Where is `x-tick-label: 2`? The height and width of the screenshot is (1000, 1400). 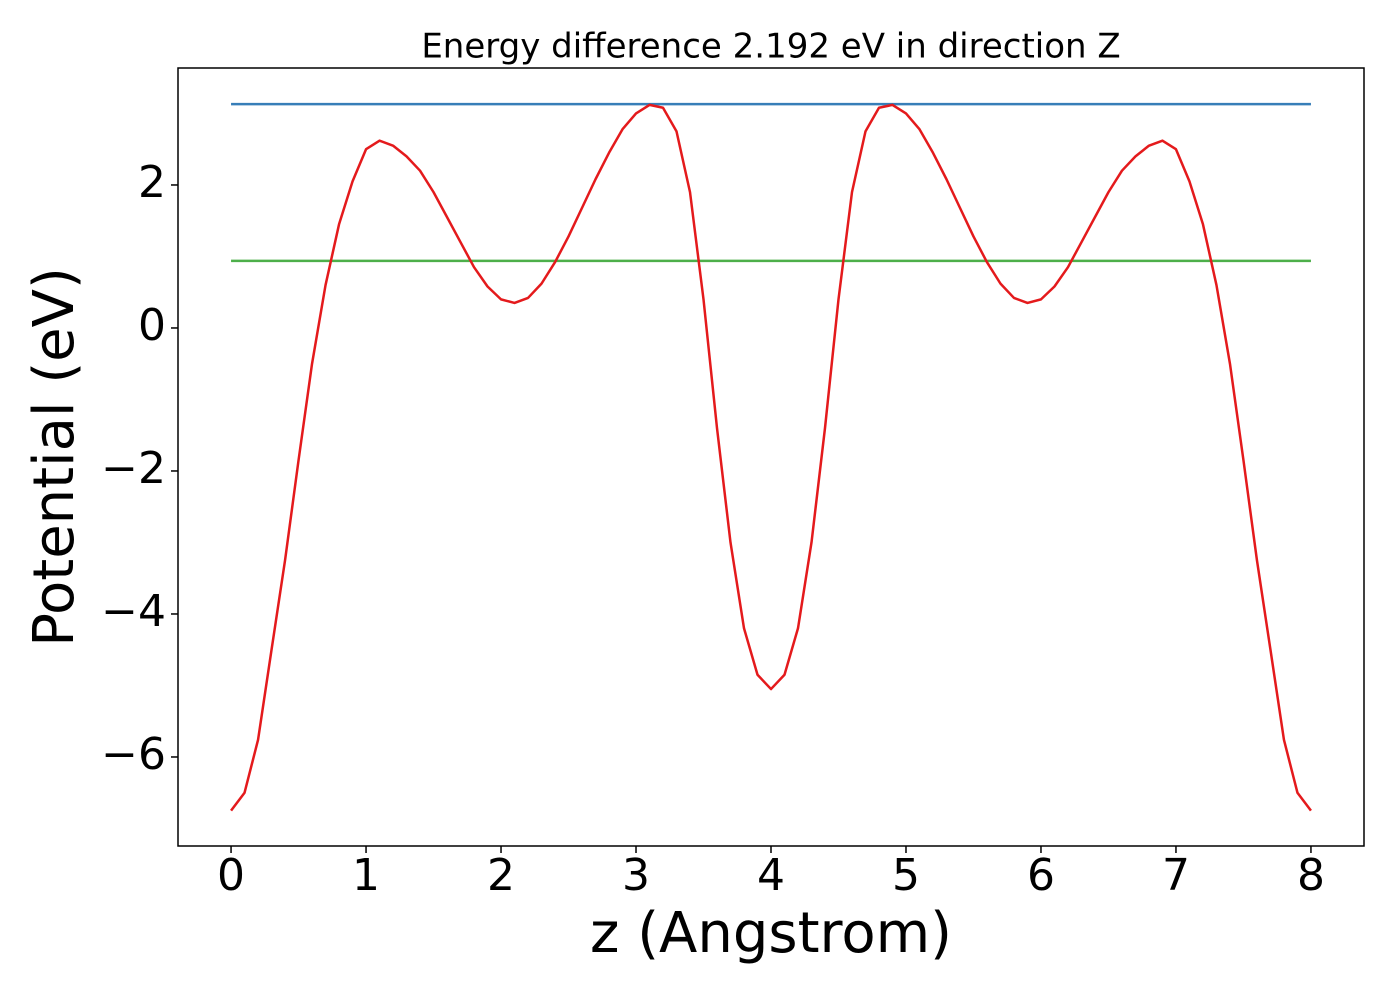
x-tick-label: 2 is located at coordinates (501, 875).